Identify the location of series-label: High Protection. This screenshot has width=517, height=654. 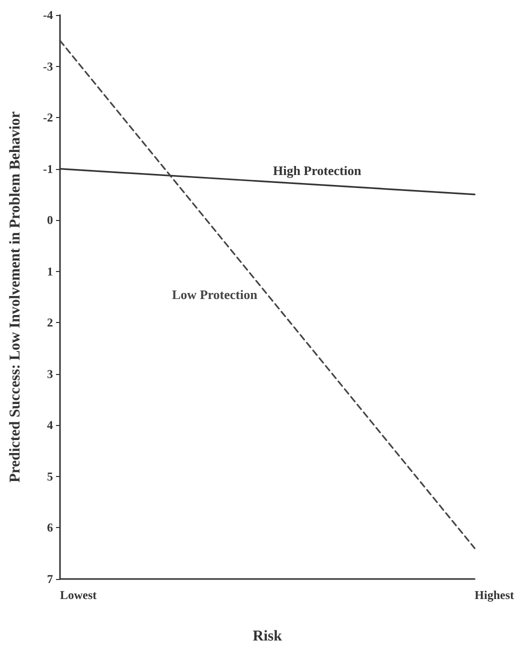
(317, 170).